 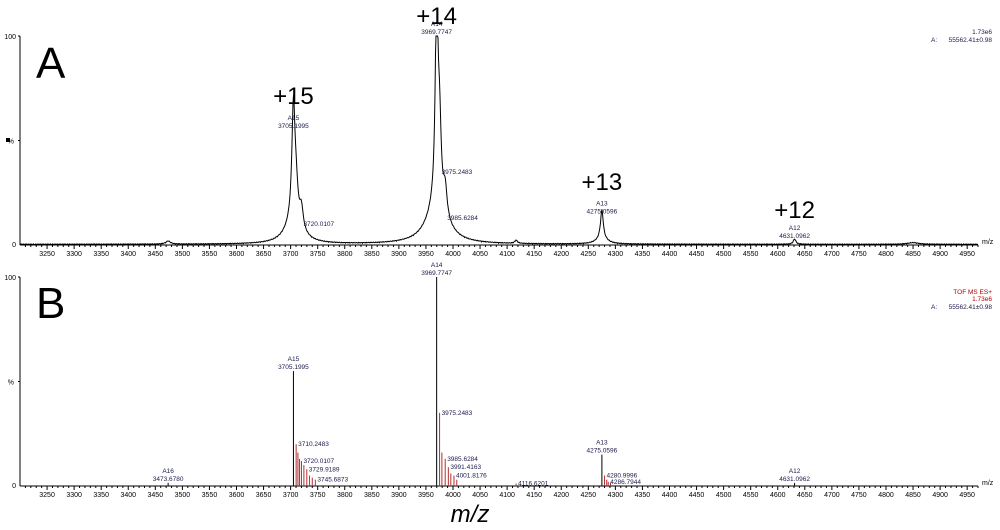 What do you see at coordinates (778, 254) in the screenshot?
I see `x-tick-label: 4600` at bounding box center [778, 254].